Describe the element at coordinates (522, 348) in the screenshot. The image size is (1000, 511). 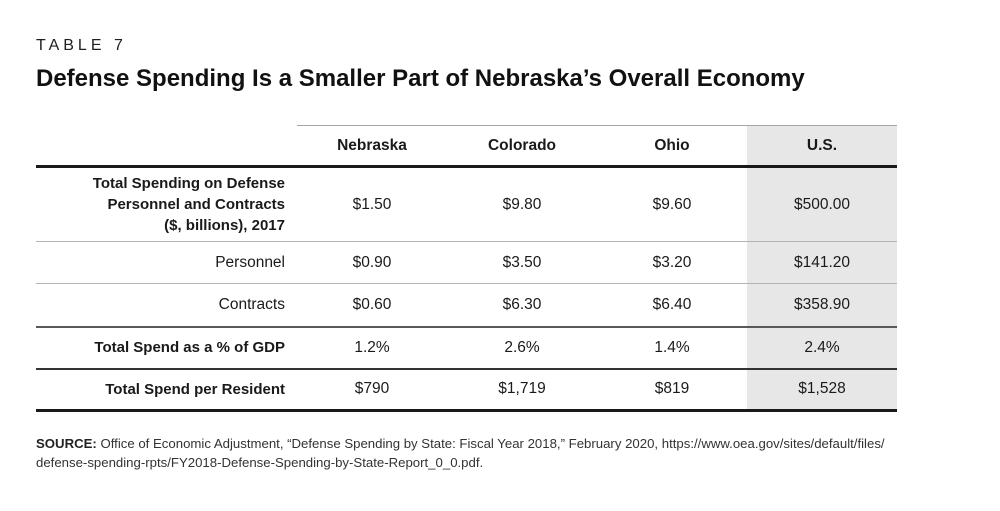
I see `cell-colorado-pct-gdp: 2.6%` at that location.